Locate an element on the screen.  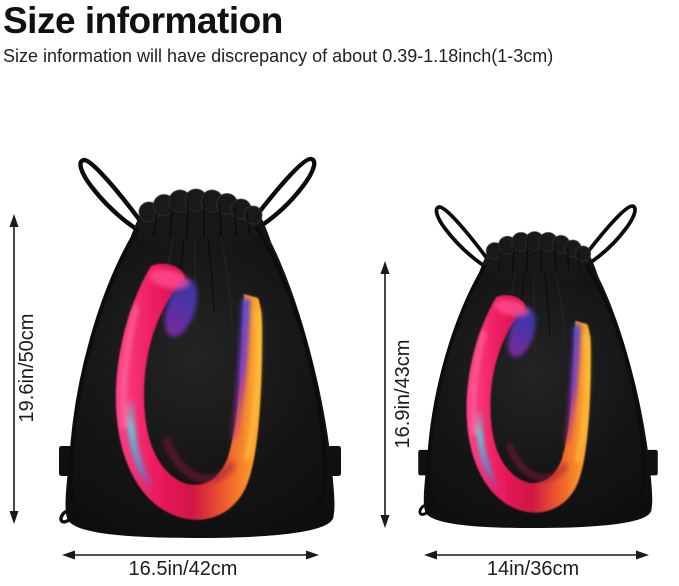
width-label-small: 14in/36cm is located at coordinates (533, 569).